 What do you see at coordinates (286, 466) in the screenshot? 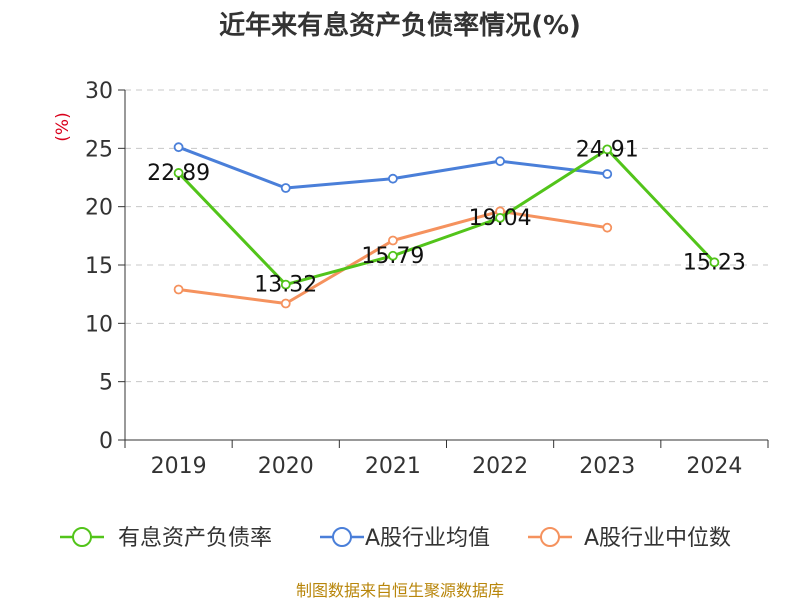
I see `x-tick-label: 2020` at bounding box center [286, 466].